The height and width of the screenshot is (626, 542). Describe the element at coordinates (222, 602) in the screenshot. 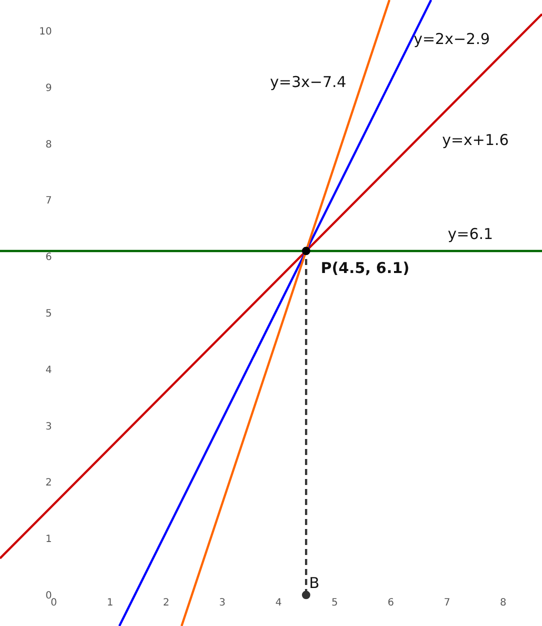

I see `x-tick-label: 3` at that location.